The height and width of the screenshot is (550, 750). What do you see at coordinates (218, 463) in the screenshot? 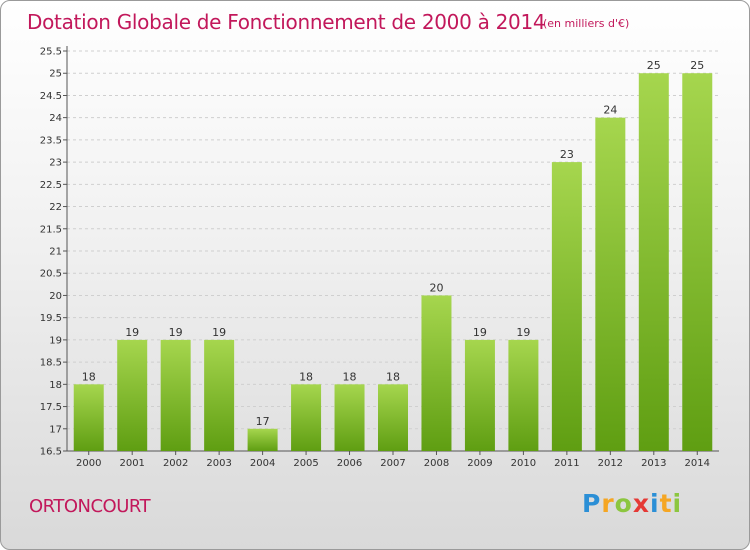
I see `x-tick-label: 2003` at bounding box center [218, 463].